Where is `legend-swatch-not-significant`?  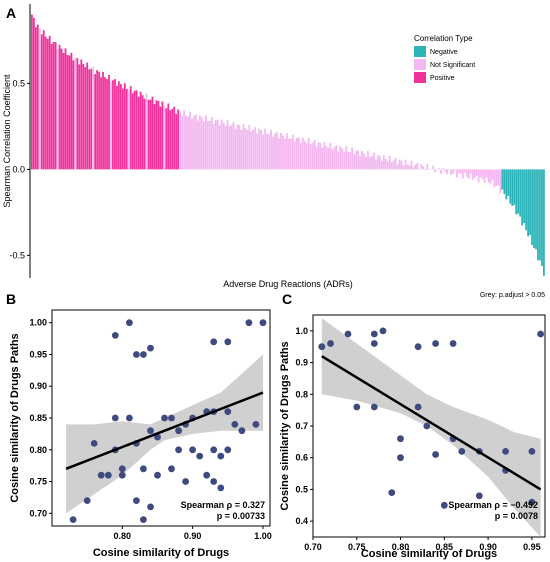
legend-swatch-not-significant is located at coordinates (420, 64).